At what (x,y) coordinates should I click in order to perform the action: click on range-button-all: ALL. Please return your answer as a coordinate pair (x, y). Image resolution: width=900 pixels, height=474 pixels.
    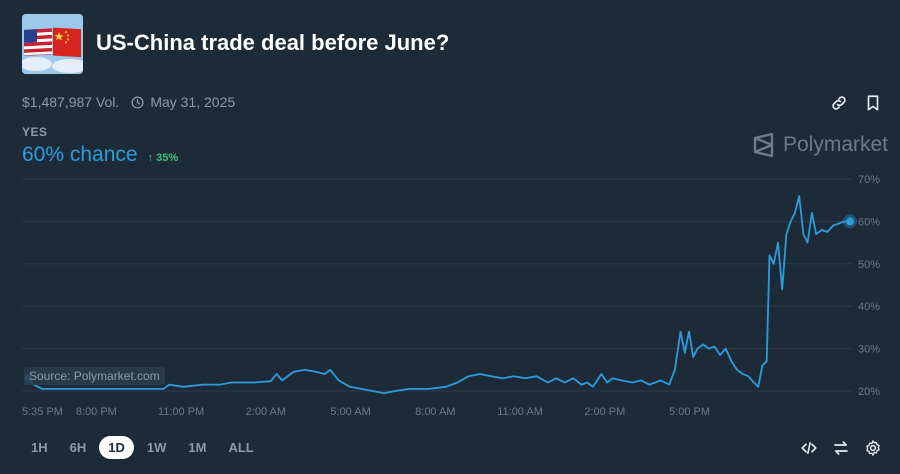
    Looking at the image, I should click on (241, 447).